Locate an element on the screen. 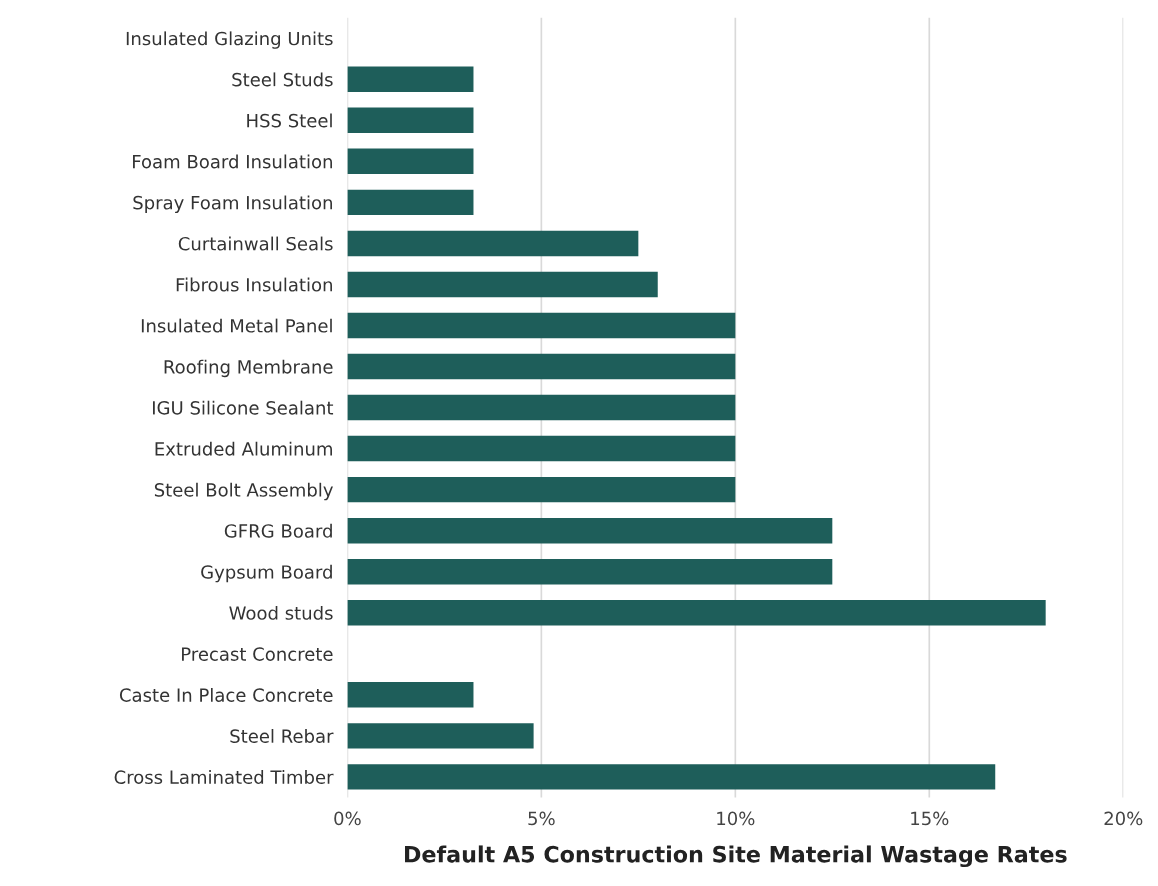 This screenshot has height=886, width=1158. y-tick-label: Insulated Metal Panel is located at coordinates (236, 325).